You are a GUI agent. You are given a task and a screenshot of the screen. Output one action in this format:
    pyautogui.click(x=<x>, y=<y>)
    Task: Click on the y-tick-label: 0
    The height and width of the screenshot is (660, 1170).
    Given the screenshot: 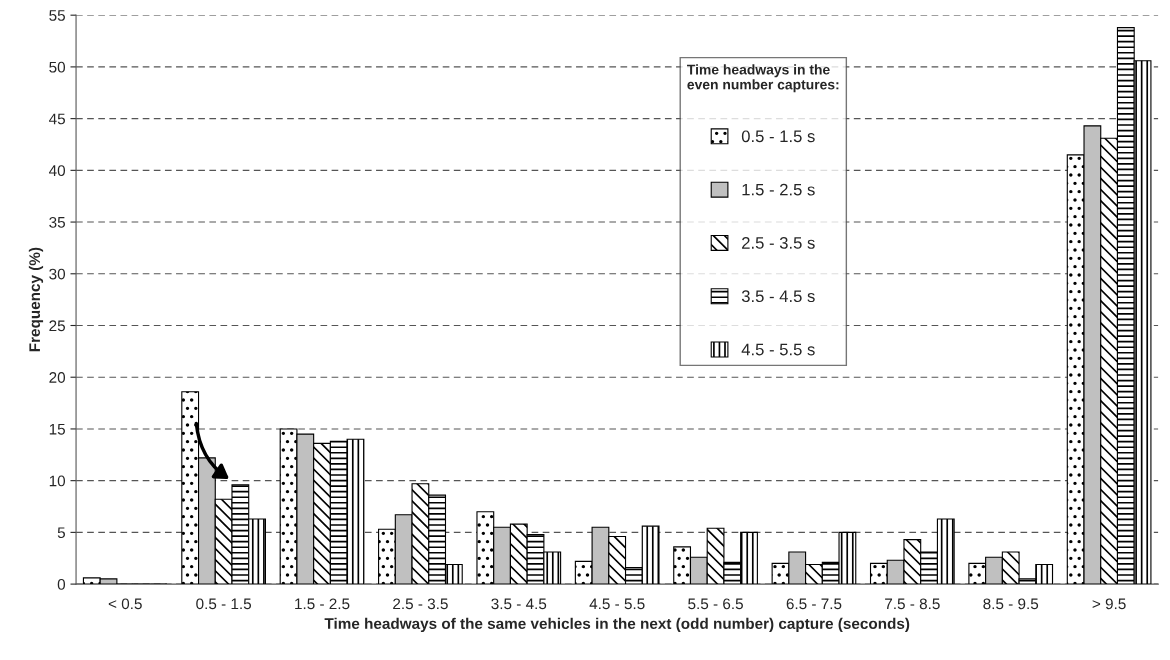 What is the action you would take?
    pyautogui.click(x=61, y=584)
    